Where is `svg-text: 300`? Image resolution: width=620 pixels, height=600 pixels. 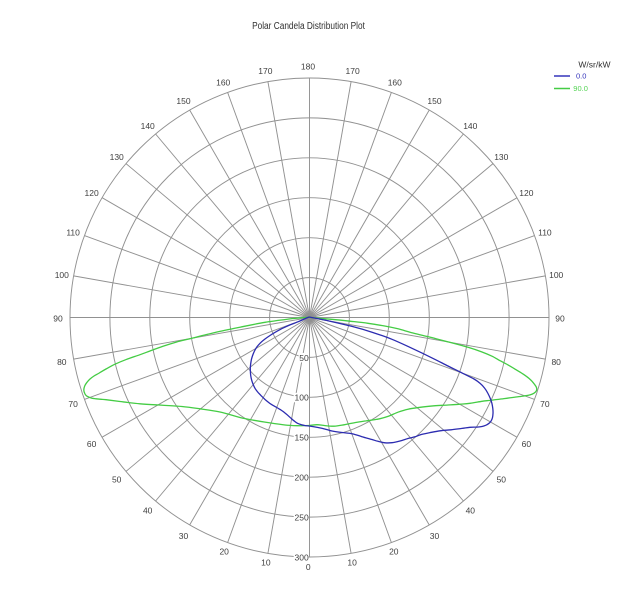 svg-text: 300 is located at coordinates (302, 557).